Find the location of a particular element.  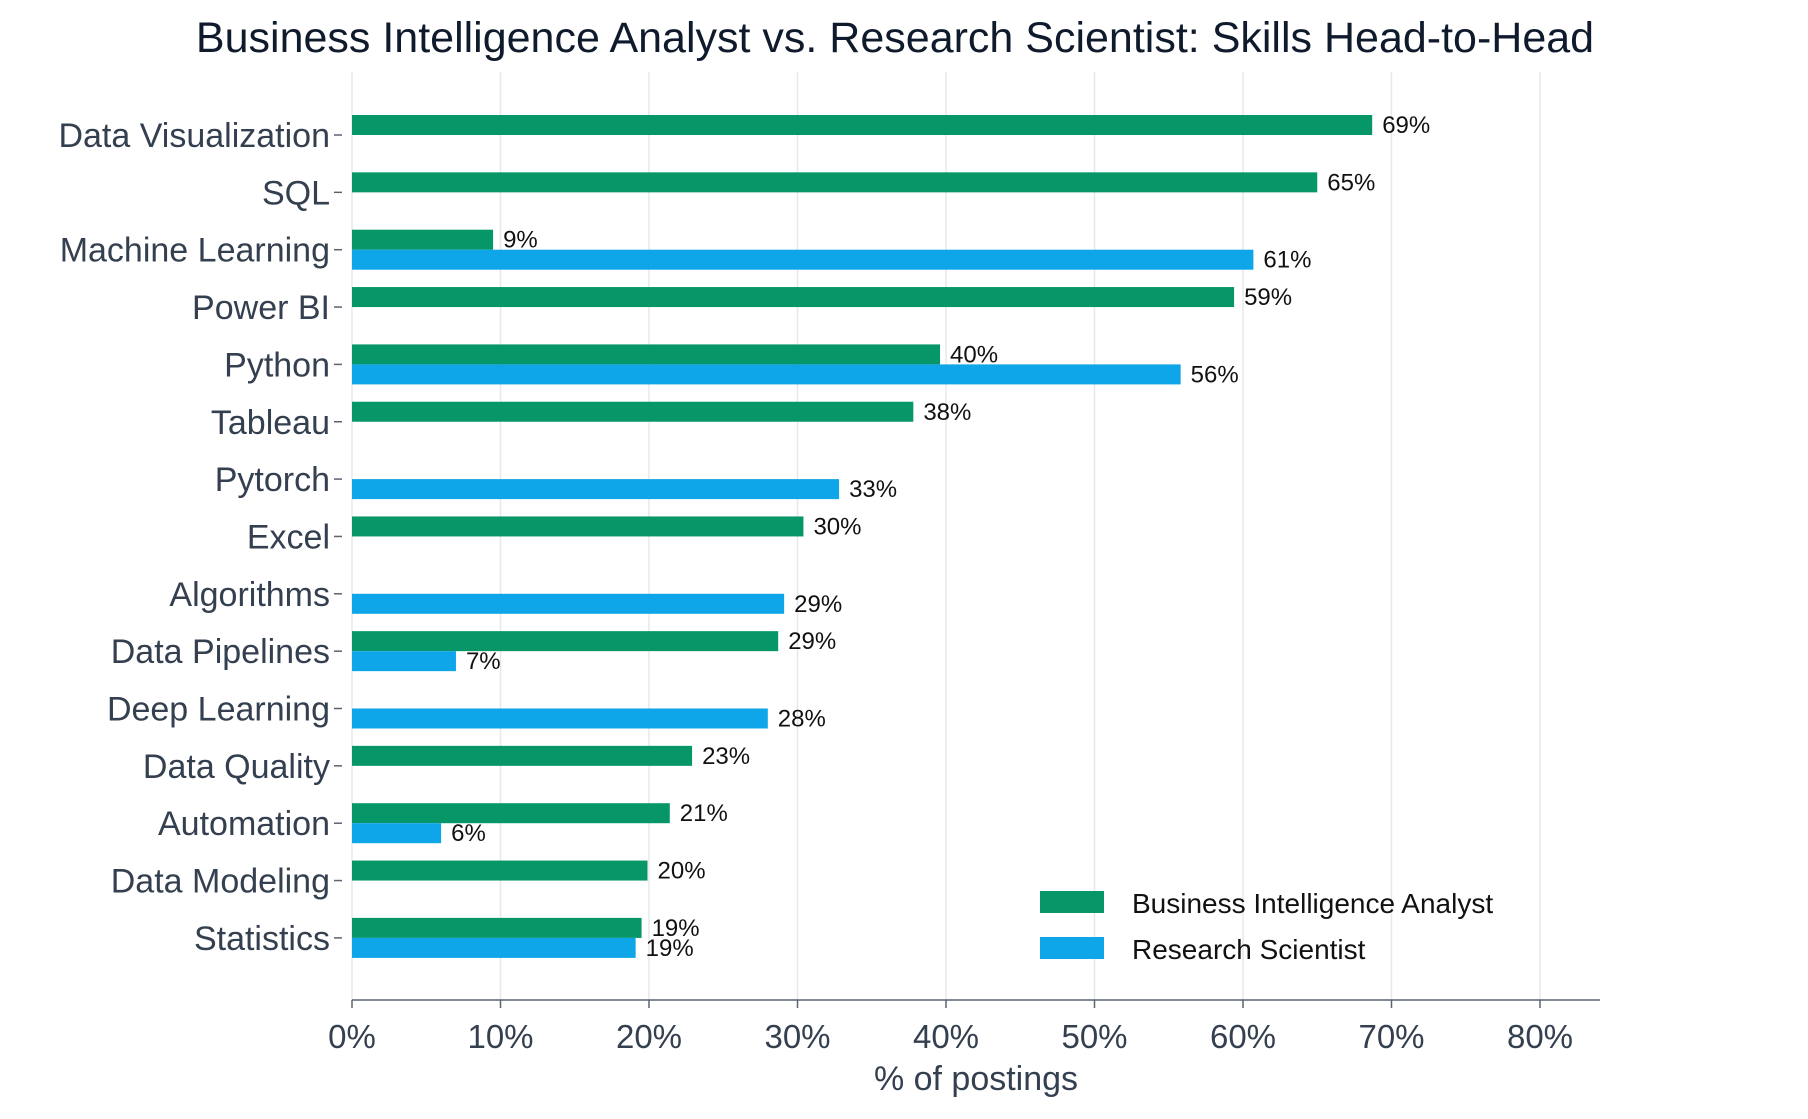

value-label: 38% is located at coordinates (947, 412).